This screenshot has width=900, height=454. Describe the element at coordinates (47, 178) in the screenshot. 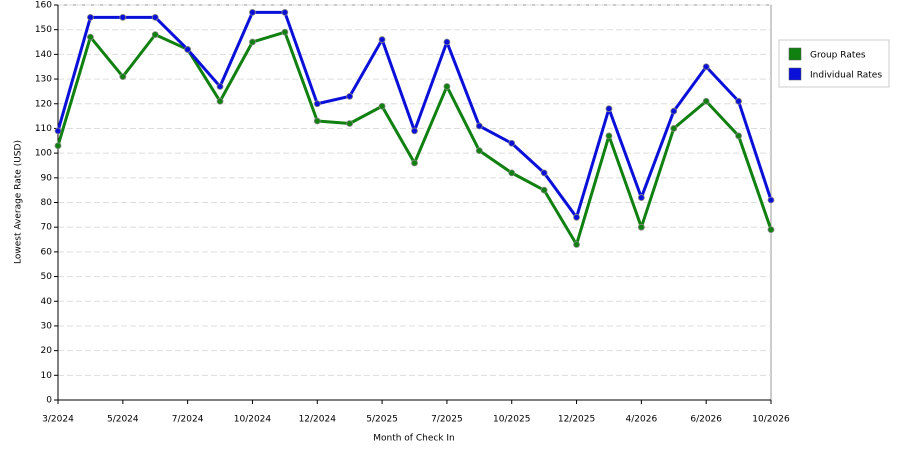

I see `y-tick-label: 90` at that location.